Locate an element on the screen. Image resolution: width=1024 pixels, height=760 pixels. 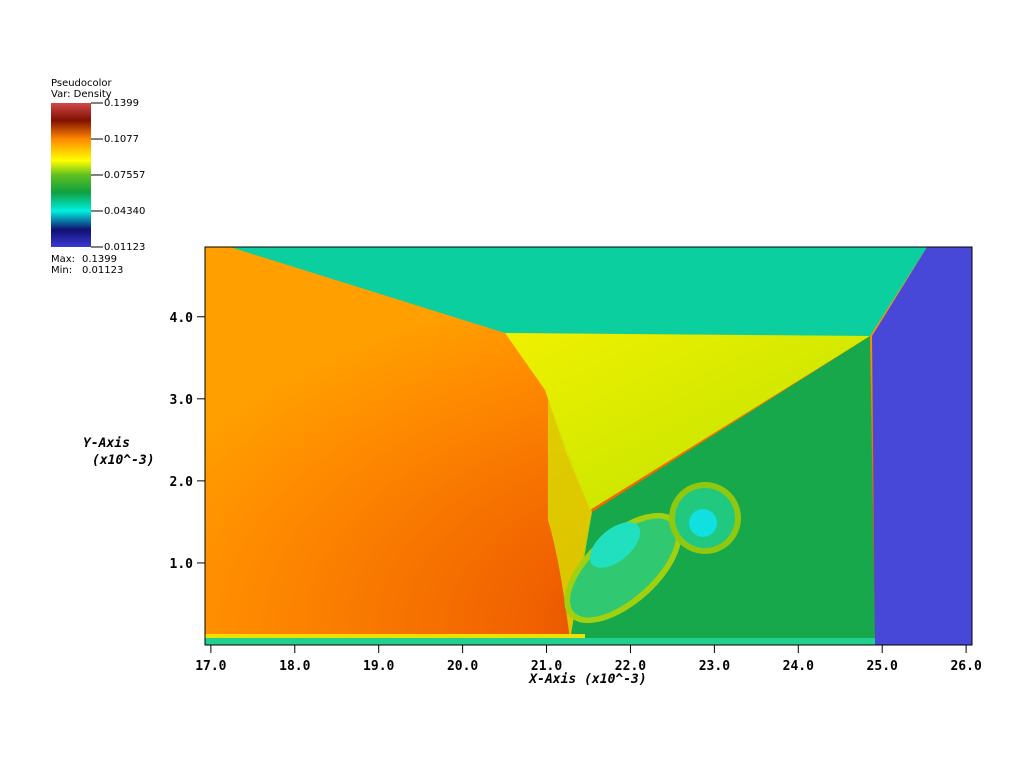
y-tick-label: 1.0 is located at coordinates (182, 564).